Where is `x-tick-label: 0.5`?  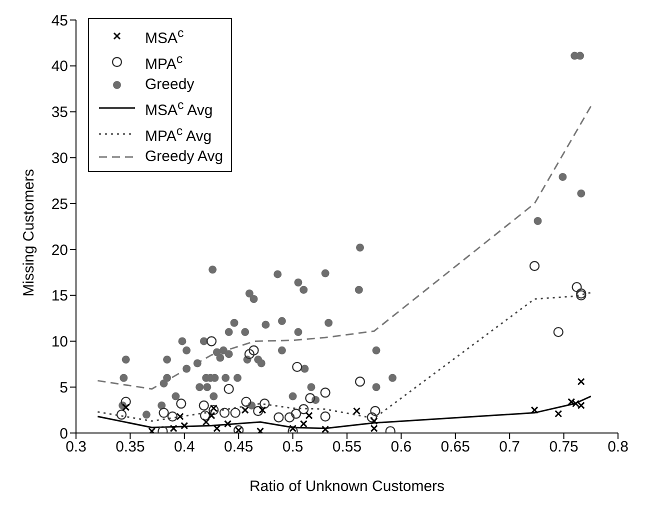
x-tick-label: 0.5 is located at coordinates (293, 447).